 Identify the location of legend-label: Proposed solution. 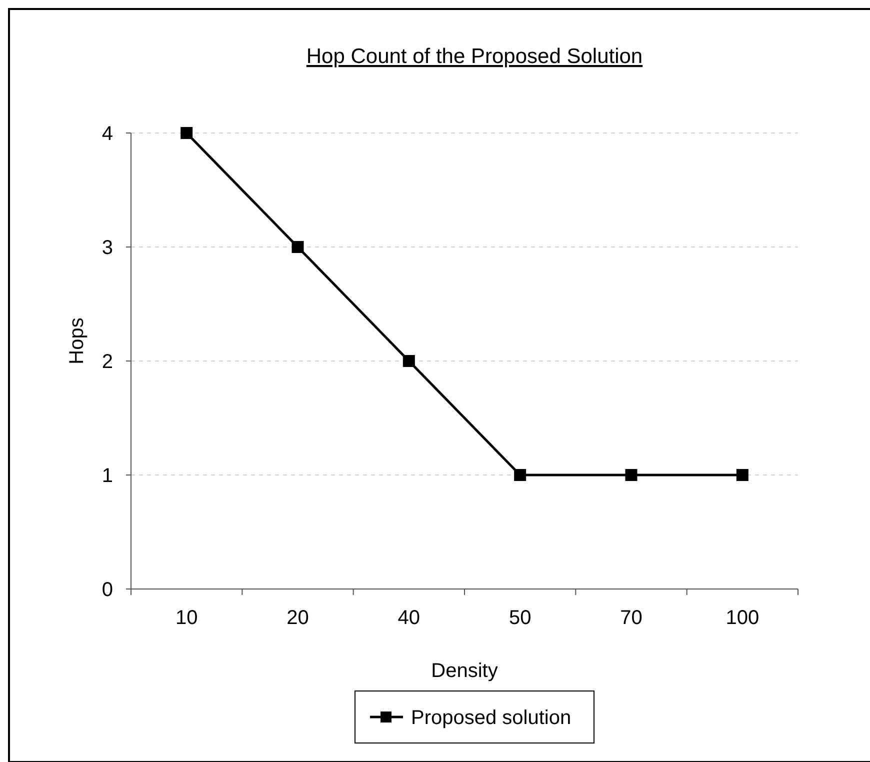
(491, 718).